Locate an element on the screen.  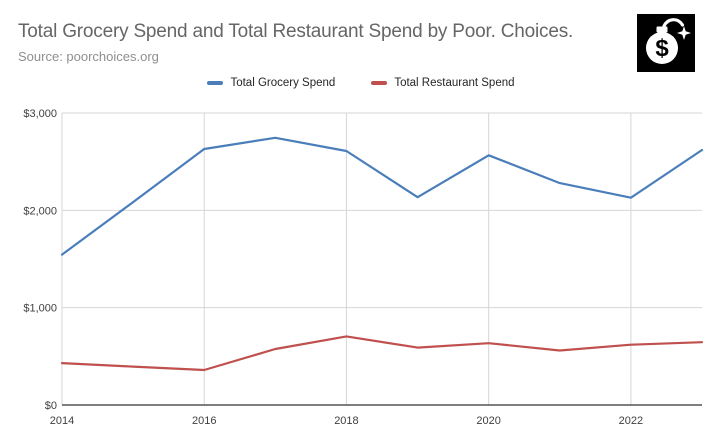
y-tick-label: $0 is located at coordinates (51, 406).